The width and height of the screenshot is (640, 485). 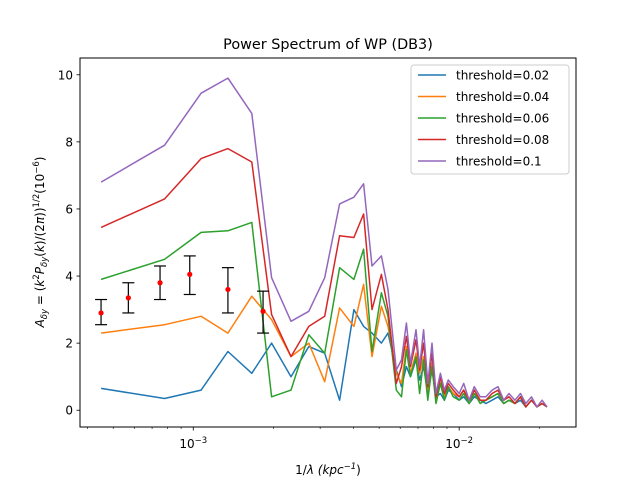 I want to click on x-axis-label: 1/λ (kpc−1), so click(x=328, y=469).